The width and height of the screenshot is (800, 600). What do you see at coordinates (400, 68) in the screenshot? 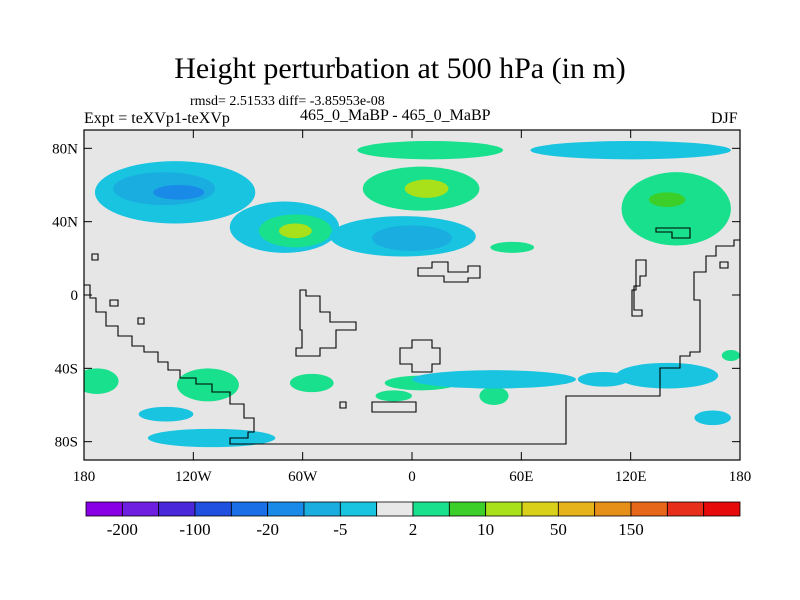
I see `plot-title: Height perturbation at 500 hPa (in m)` at bounding box center [400, 68].